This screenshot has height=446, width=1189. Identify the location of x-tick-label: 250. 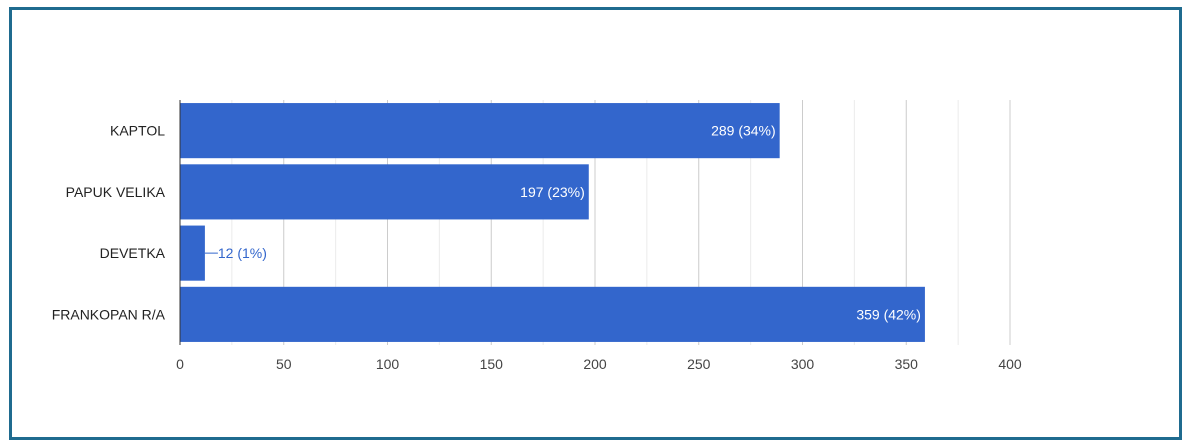
(699, 364).